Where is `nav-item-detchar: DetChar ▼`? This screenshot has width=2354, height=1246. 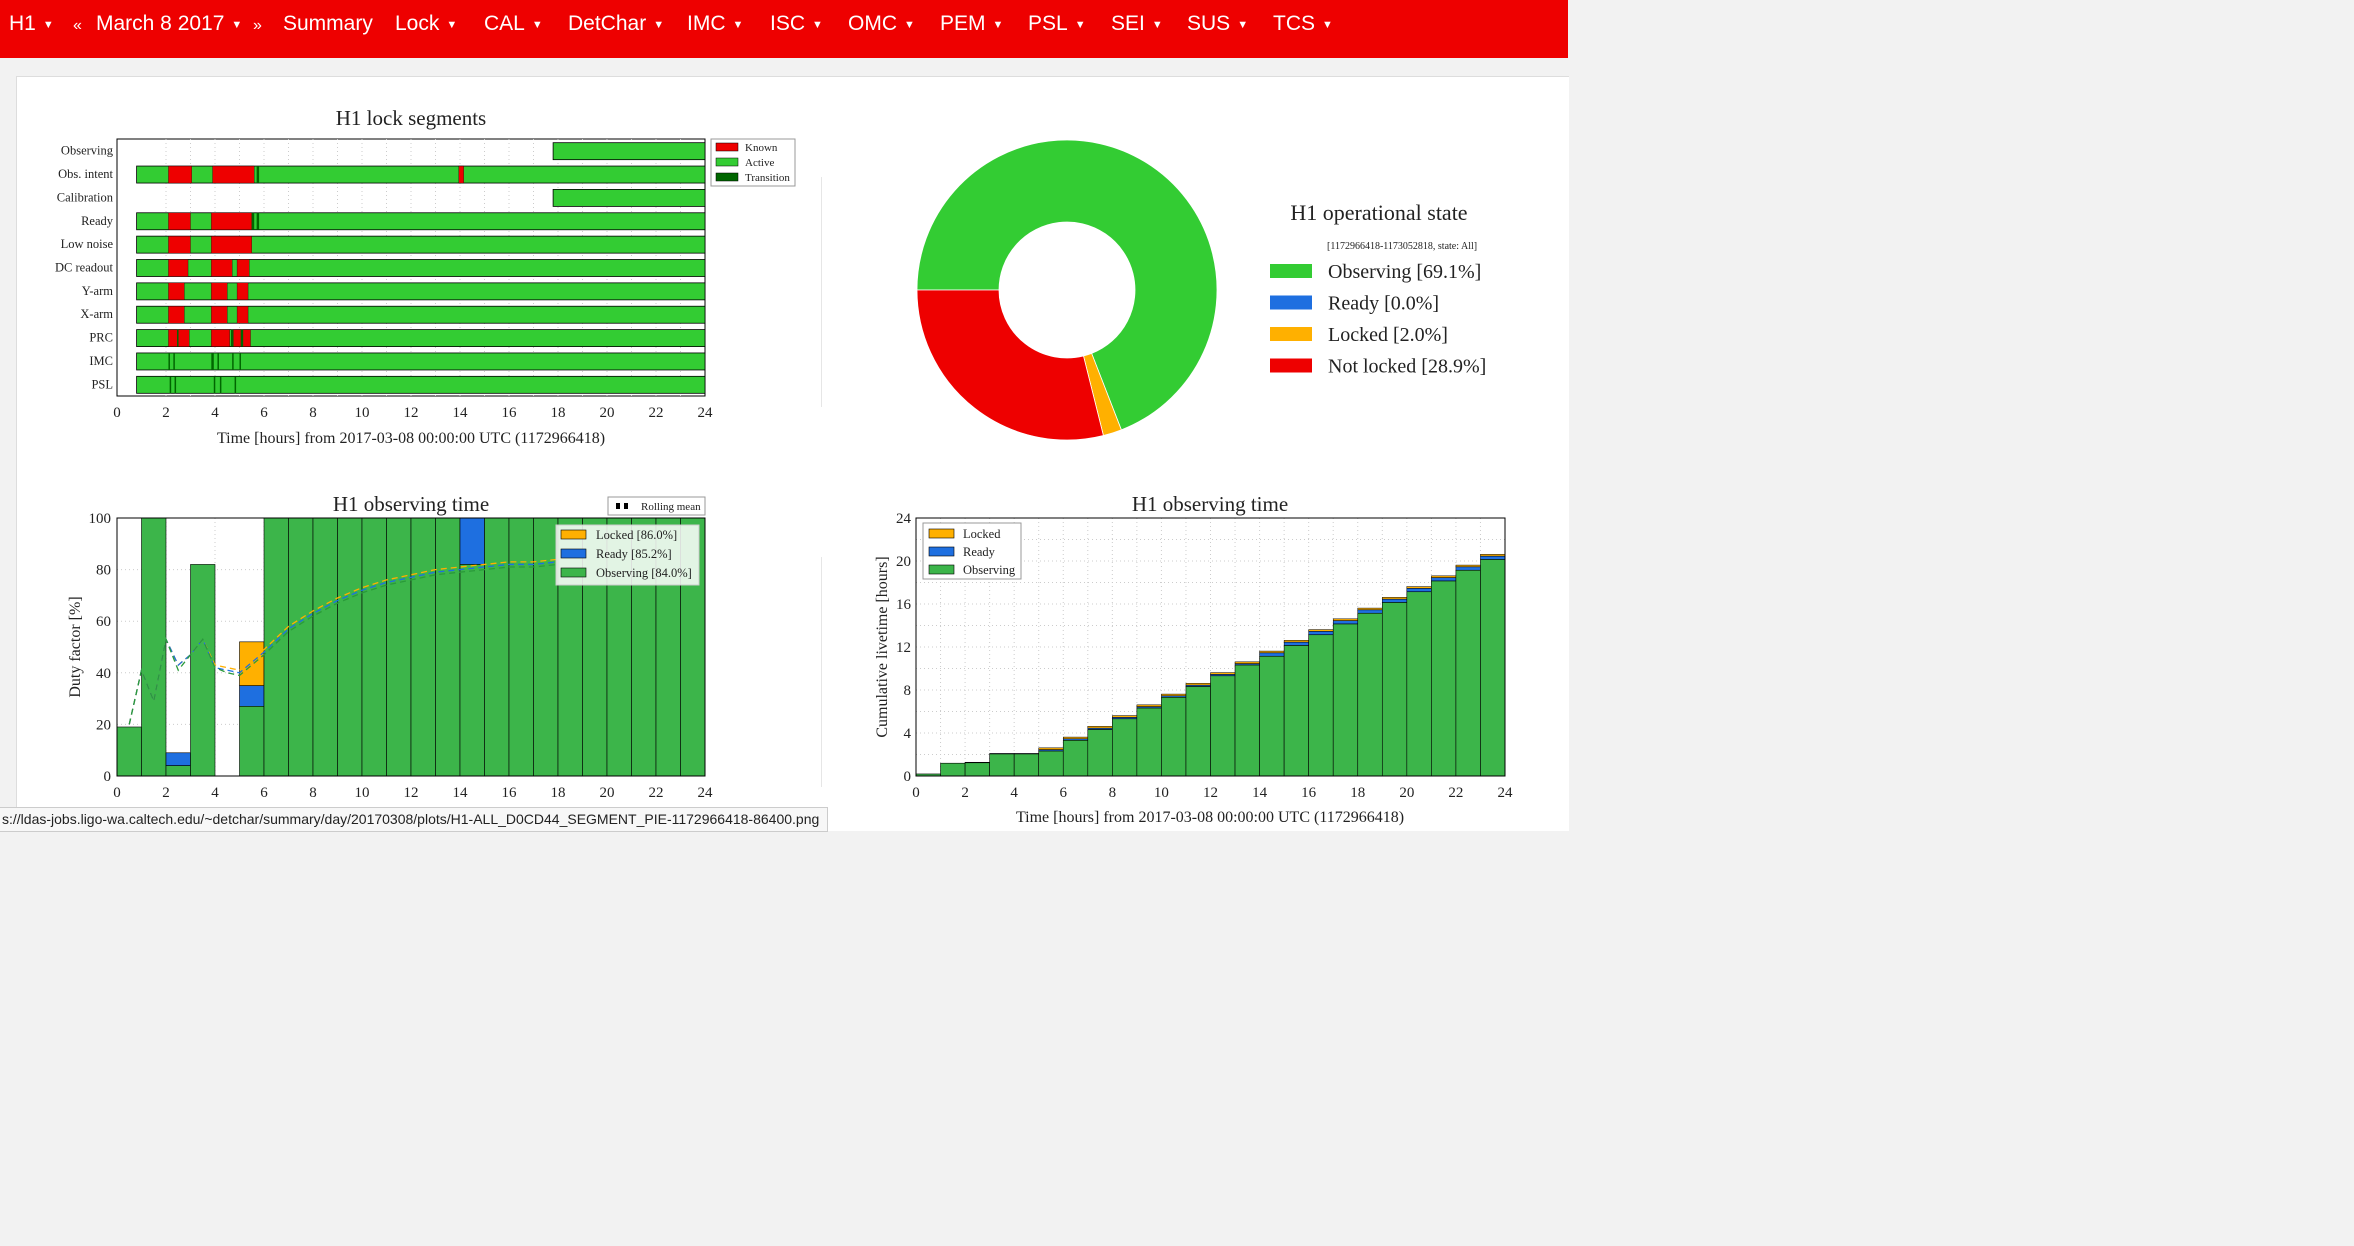 nav-item-detchar: DetChar ▼ is located at coordinates (616, 24).